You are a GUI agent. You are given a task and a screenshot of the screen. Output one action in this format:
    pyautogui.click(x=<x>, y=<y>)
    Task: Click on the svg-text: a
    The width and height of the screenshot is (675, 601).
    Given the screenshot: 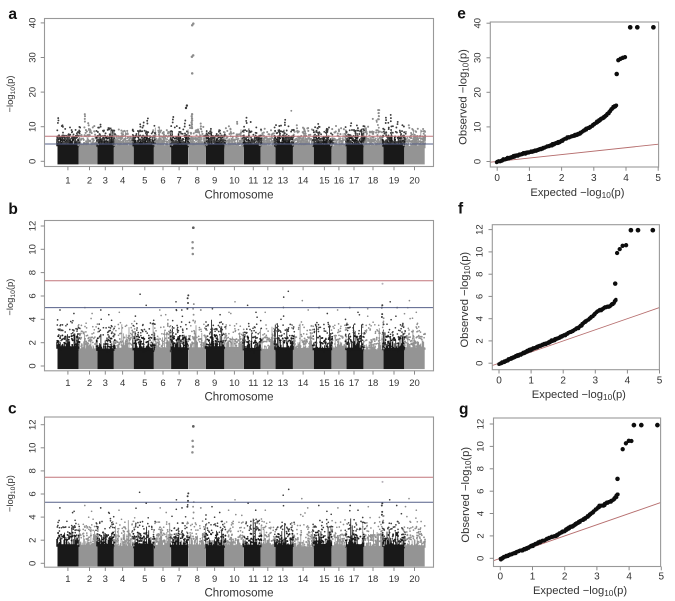 What is the action you would take?
    pyautogui.click(x=12, y=14)
    